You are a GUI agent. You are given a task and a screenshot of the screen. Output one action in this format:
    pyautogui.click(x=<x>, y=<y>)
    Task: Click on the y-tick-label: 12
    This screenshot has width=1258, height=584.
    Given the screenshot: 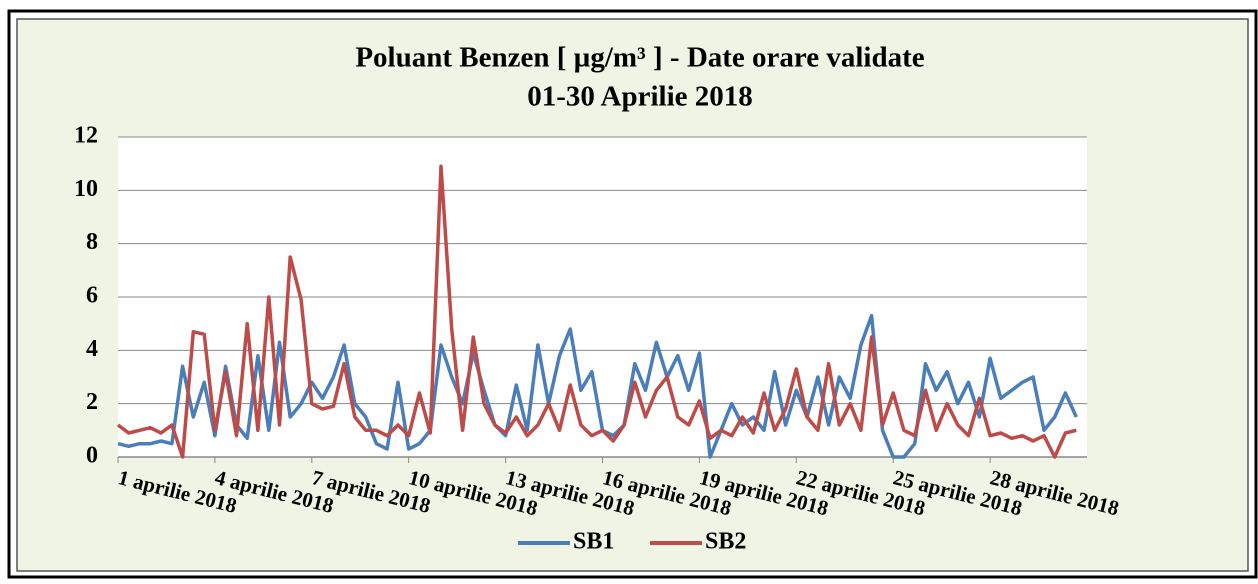 What is the action you would take?
    pyautogui.click(x=86, y=136)
    